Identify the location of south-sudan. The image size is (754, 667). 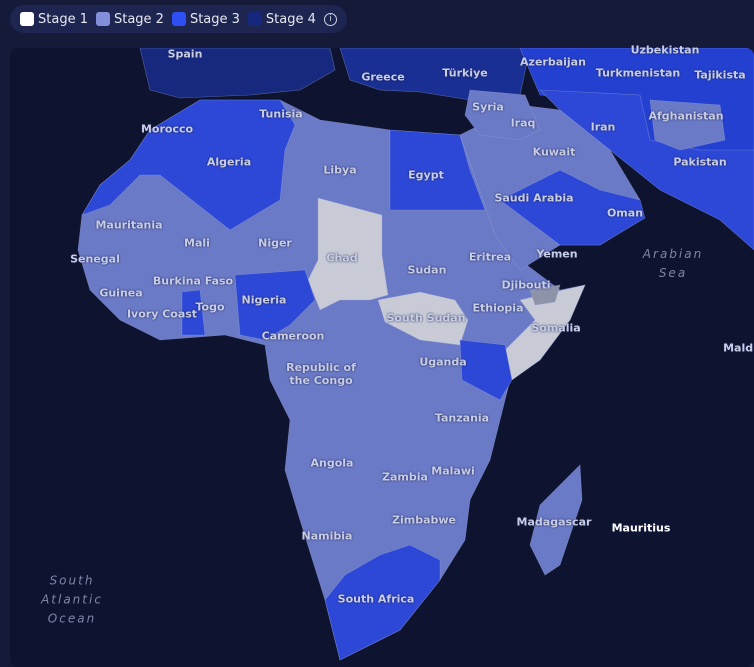
(423, 318).